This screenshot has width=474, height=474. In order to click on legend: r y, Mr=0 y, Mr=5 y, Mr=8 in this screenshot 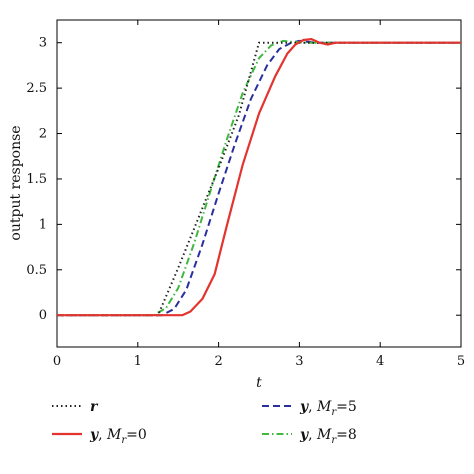, I will do `click(204, 422)`.